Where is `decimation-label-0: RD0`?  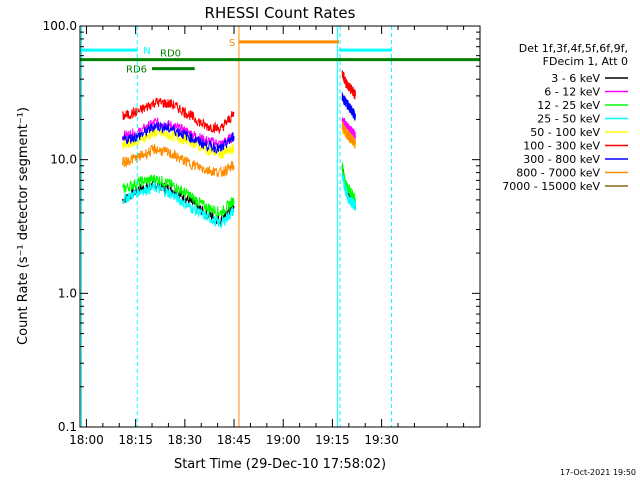 decimation-label-0: RD0 is located at coordinates (170, 54).